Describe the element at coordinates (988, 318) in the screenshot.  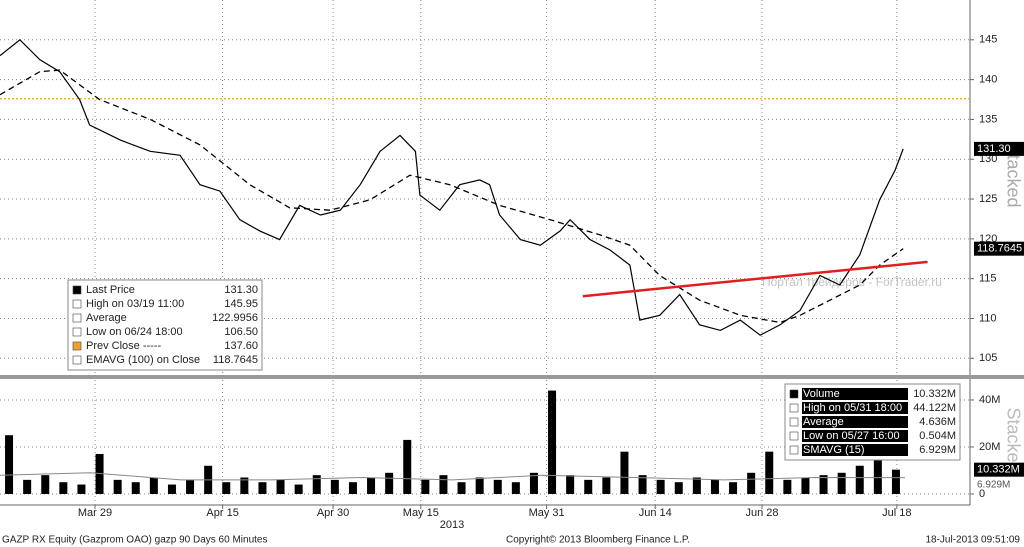
I see `y-tick-label: 110` at that location.